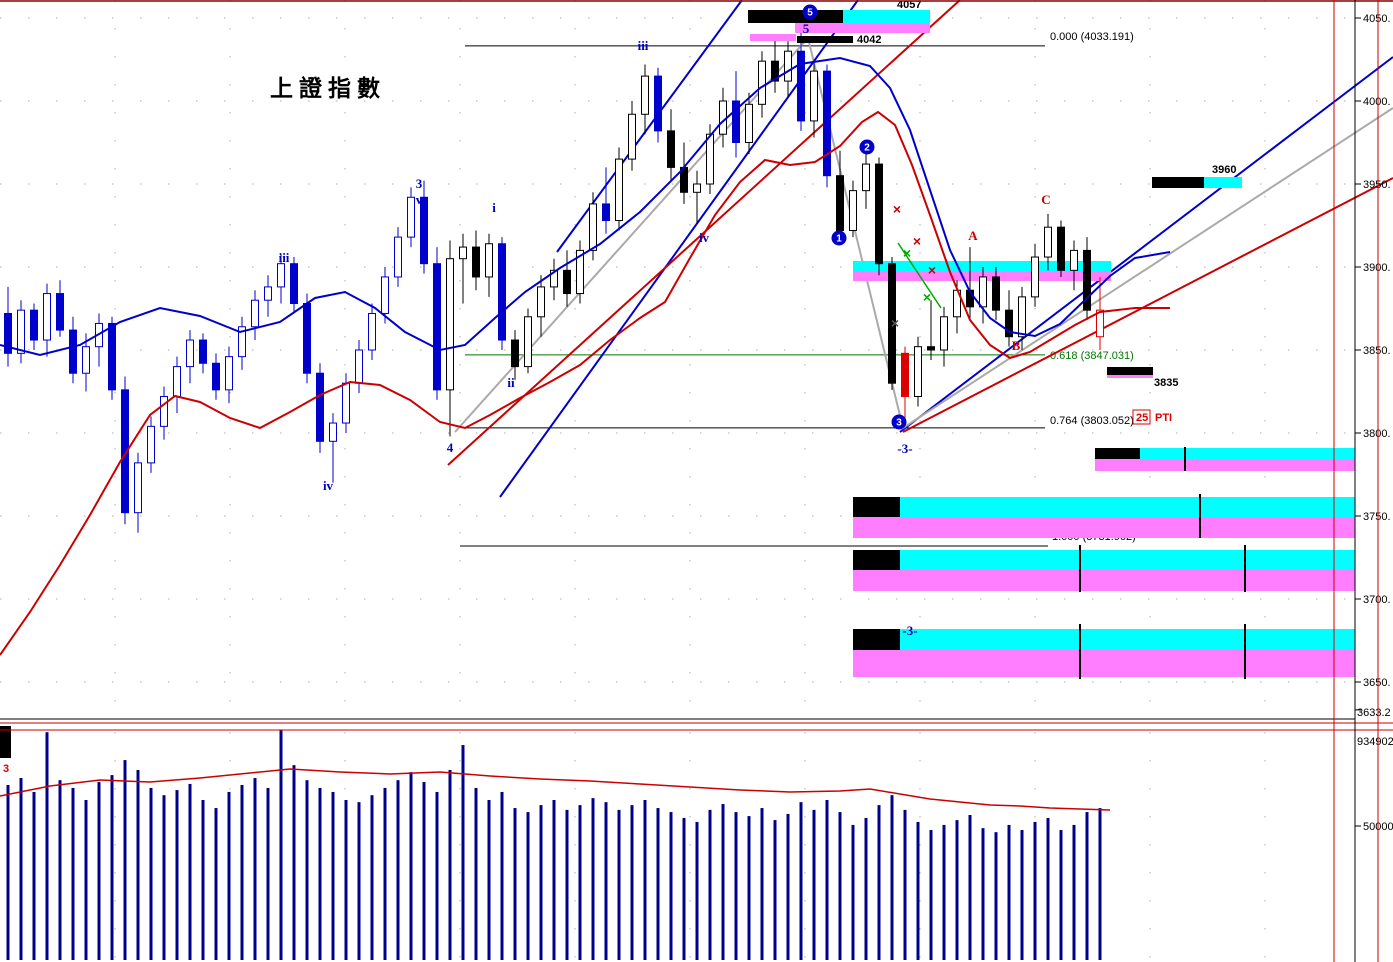  What do you see at coordinates (1166, 383) in the screenshot?
I see `price-flag: 3835` at bounding box center [1166, 383].